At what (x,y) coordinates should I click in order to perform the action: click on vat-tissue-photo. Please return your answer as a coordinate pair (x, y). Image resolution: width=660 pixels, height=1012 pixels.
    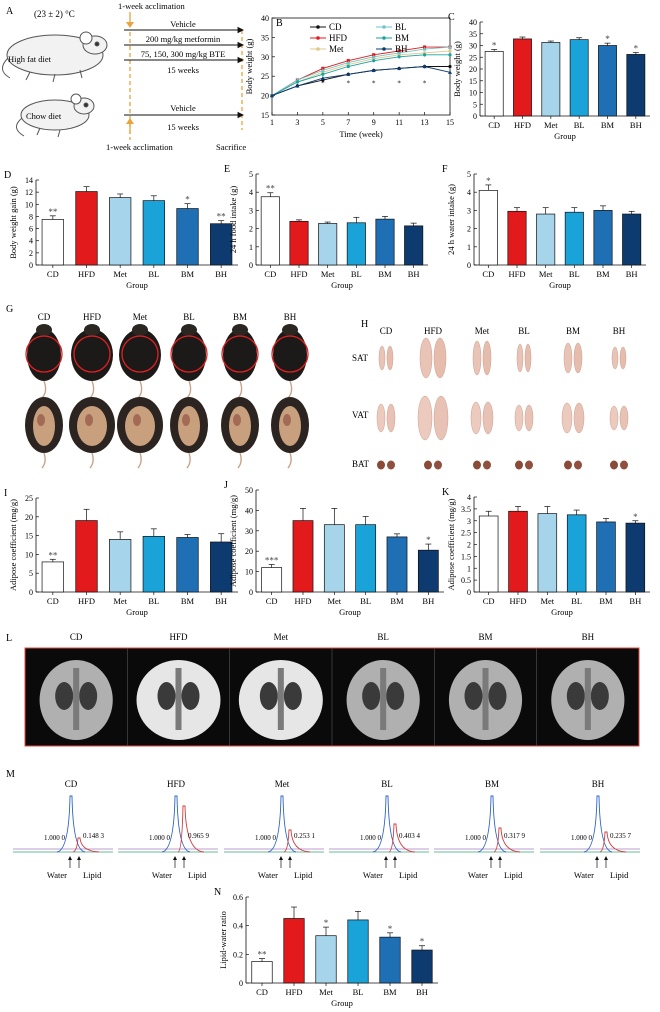
    Looking at the image, I should click on (441, 418).